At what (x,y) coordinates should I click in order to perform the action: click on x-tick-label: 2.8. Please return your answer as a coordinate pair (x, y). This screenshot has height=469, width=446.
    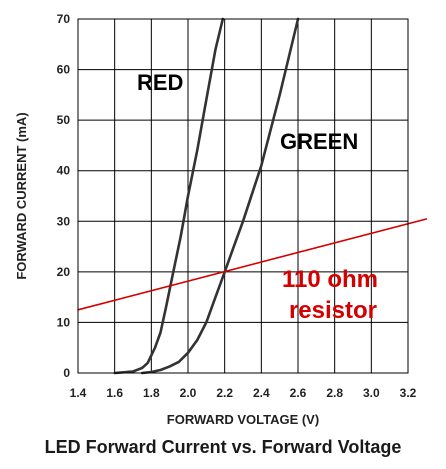
    Looking at the image, I should click on (334, 393).